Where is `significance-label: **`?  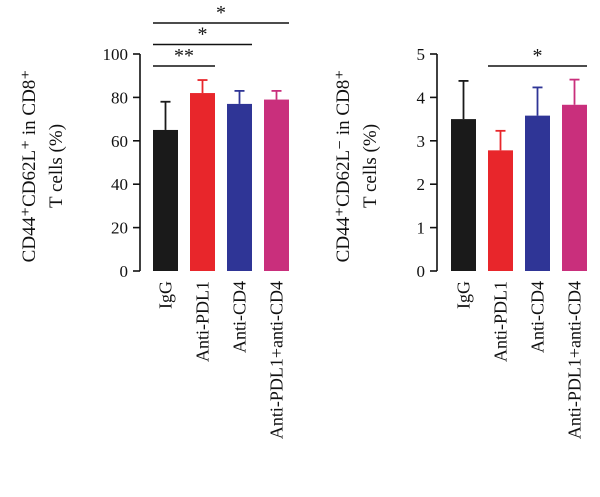 significance-label: ** is located at coordinates (184, 56).